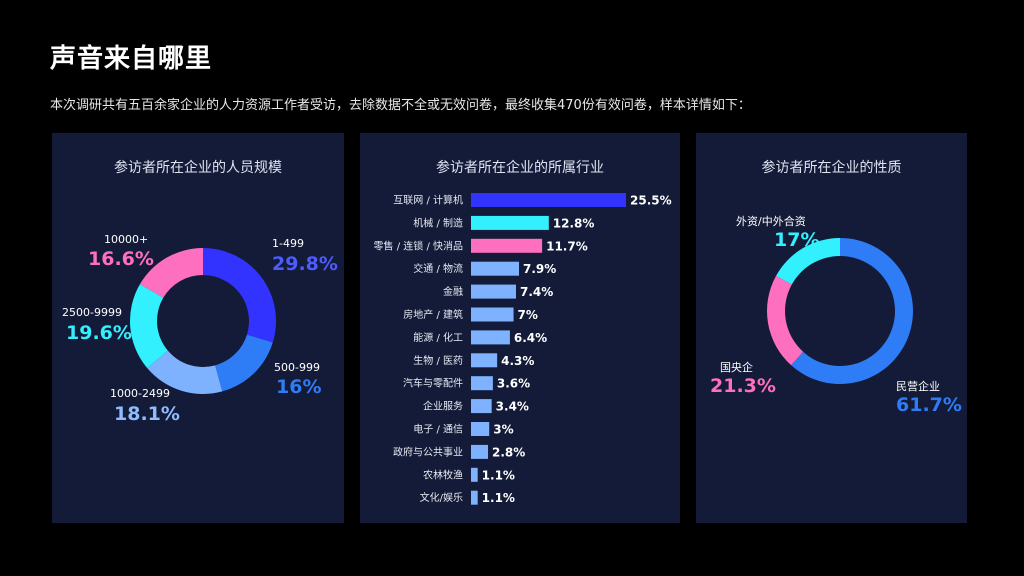 This screenshot has height=576, width=1024. What do you see at coordinates (418, 245) in the screenshot?
I see `bar-category-label: 零售 / 连锁 / 快消品` at bounding box center [418, 245].